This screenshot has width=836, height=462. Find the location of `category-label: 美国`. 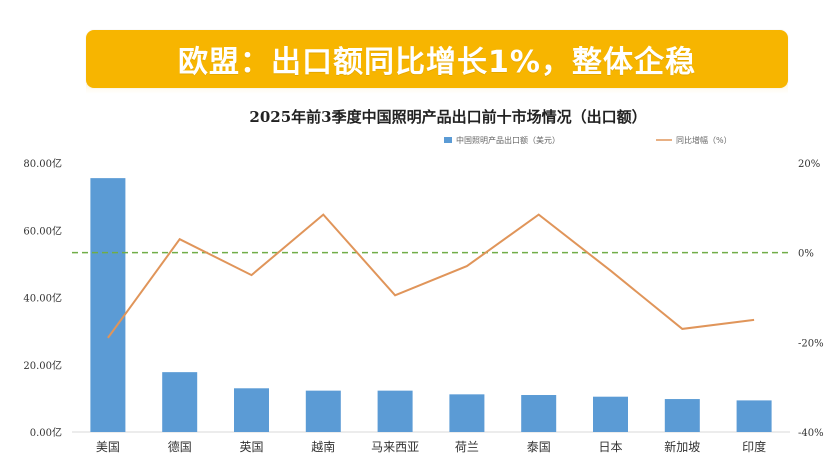

category-label: 美国 is located at coordinates (108, 447).